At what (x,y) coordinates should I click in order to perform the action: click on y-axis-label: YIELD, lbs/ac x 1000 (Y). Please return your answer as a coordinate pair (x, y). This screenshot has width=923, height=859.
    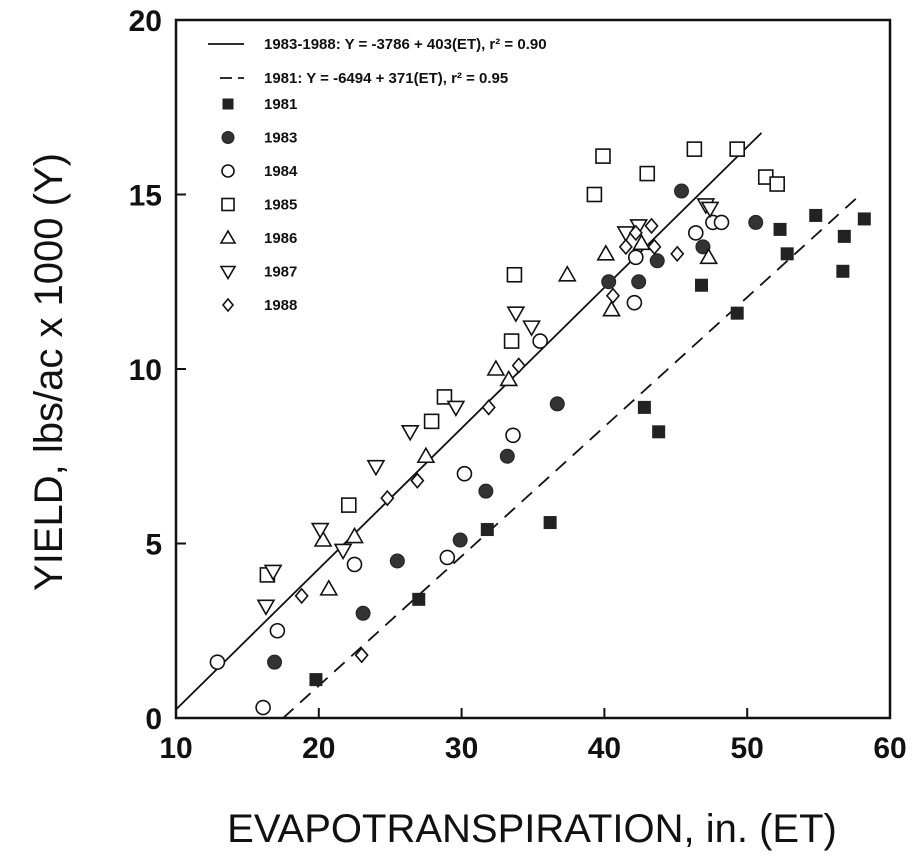
    Looking at the image, I should click on (49, 372).